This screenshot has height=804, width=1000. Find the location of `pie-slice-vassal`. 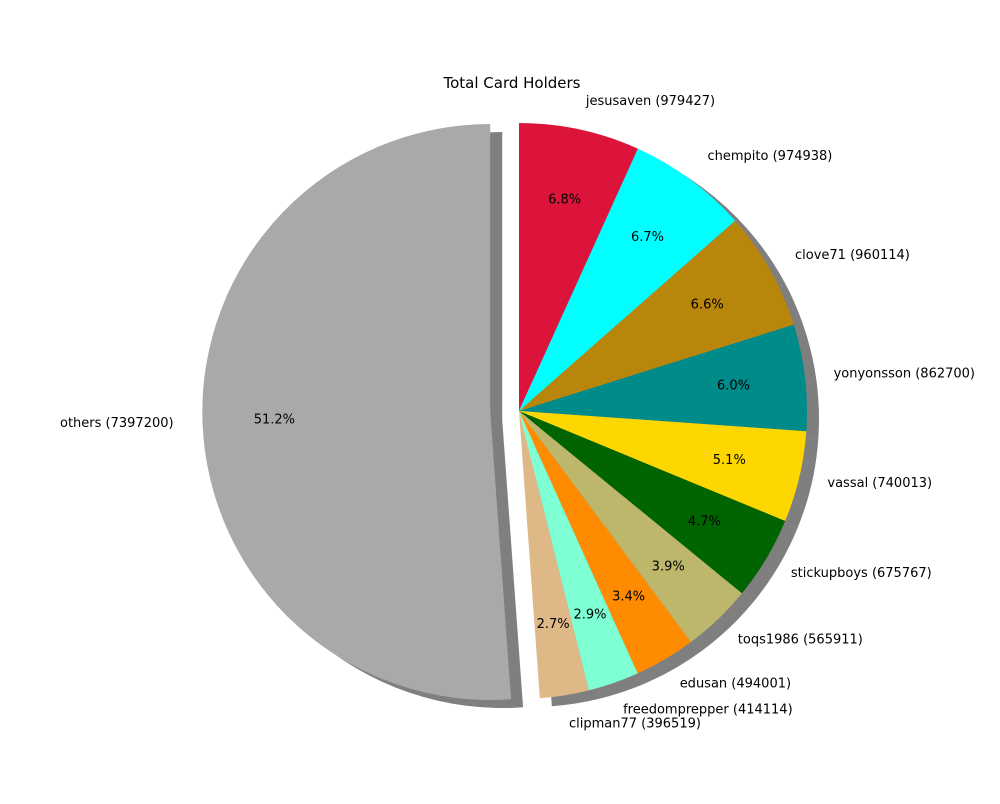

pie-slice-vassal is located at coordinates (663, 466).